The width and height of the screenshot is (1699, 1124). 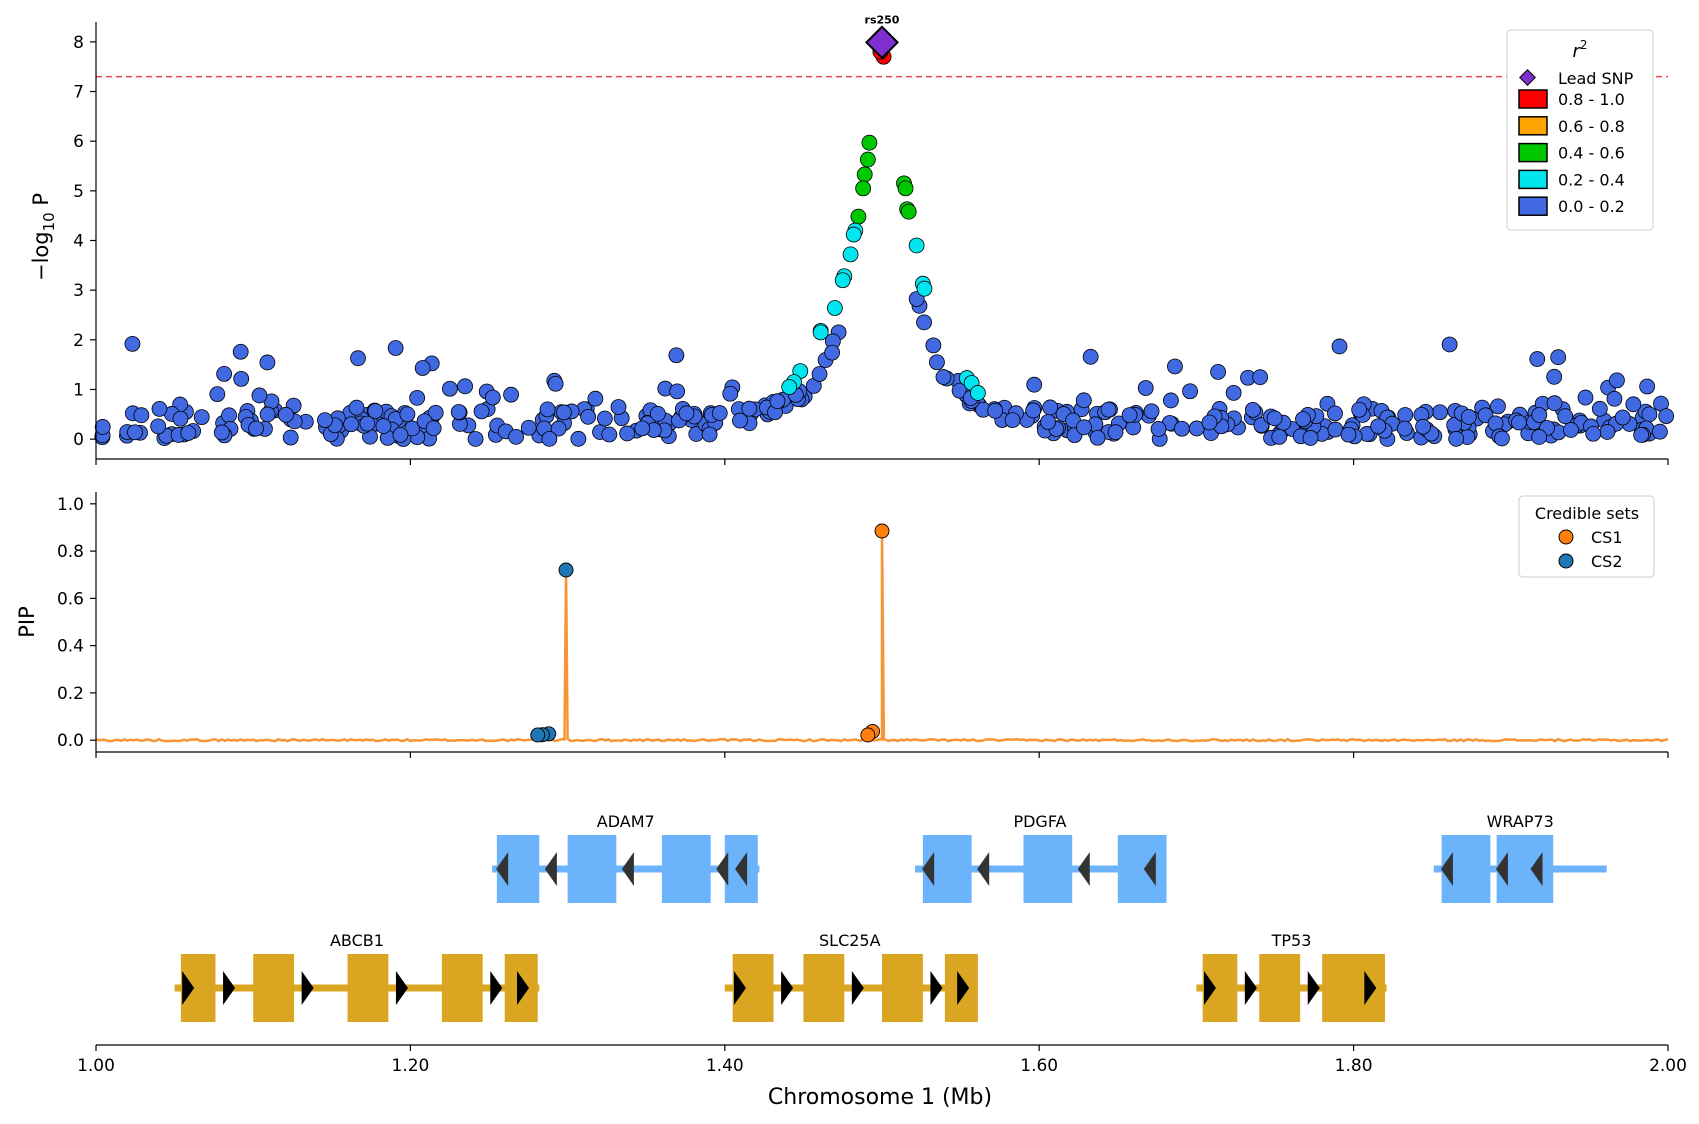 What do you see at coordinates (70, 647) in the screenshot?
I see `pip-y-tick-label: 0.4` at bounding box center [70, 647].